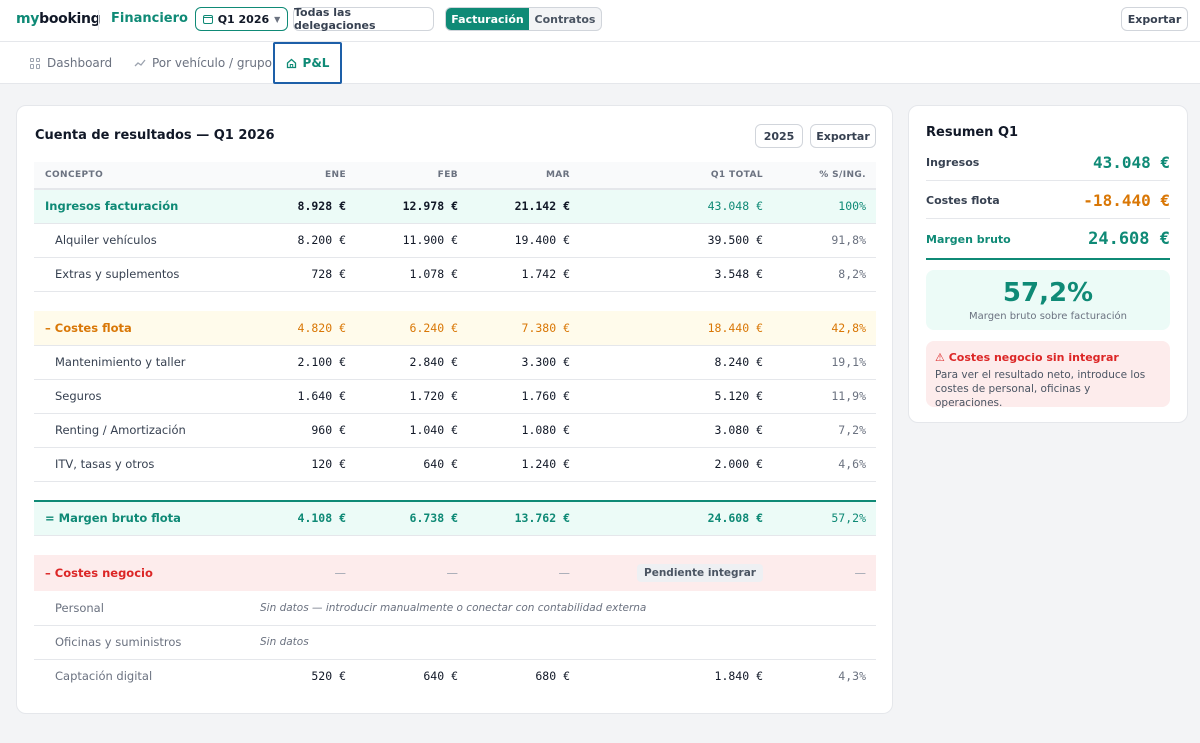 Image resolution: width=1200 pixels, height=743 pixels. I want to click on summary-ingresos: Ingresos 43.048 €, so click(1048, 162).